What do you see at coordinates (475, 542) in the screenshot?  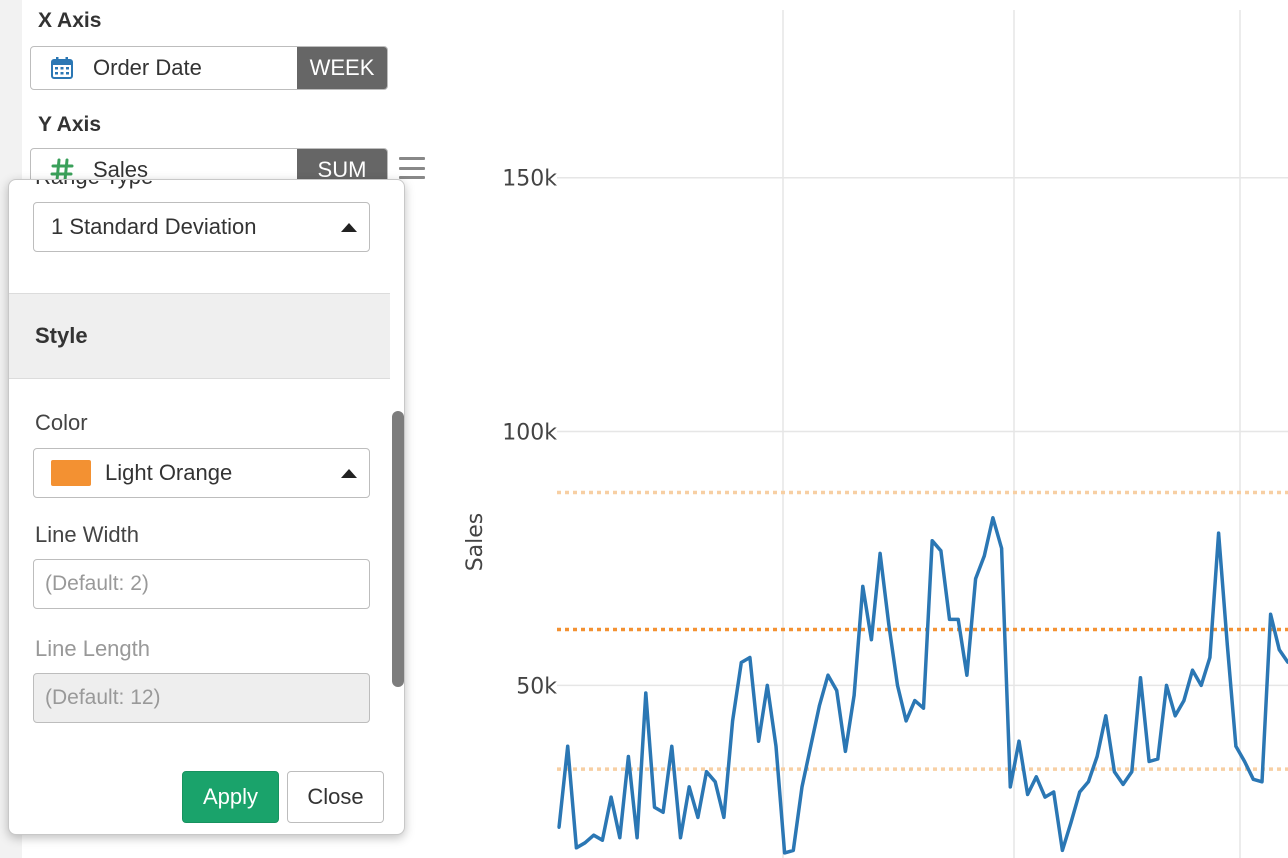 I see `y-axis-label: Sales` at bounding box center [475, 542].